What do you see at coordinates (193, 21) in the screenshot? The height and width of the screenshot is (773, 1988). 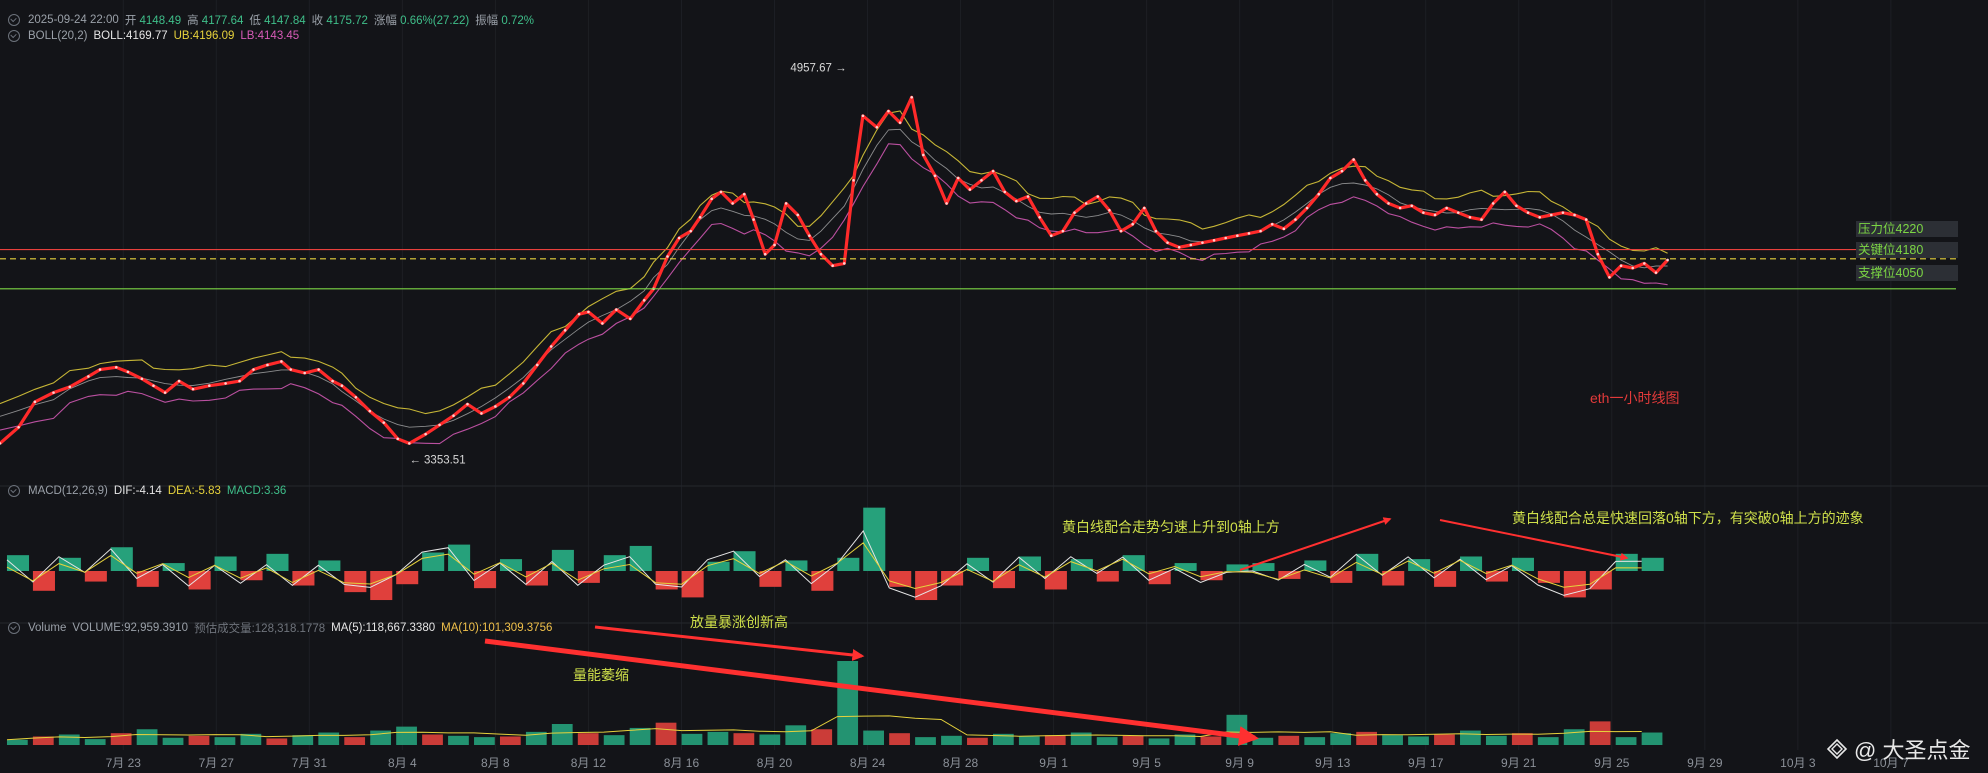 I see `high-label: 高` at bounding box center [193, 21].